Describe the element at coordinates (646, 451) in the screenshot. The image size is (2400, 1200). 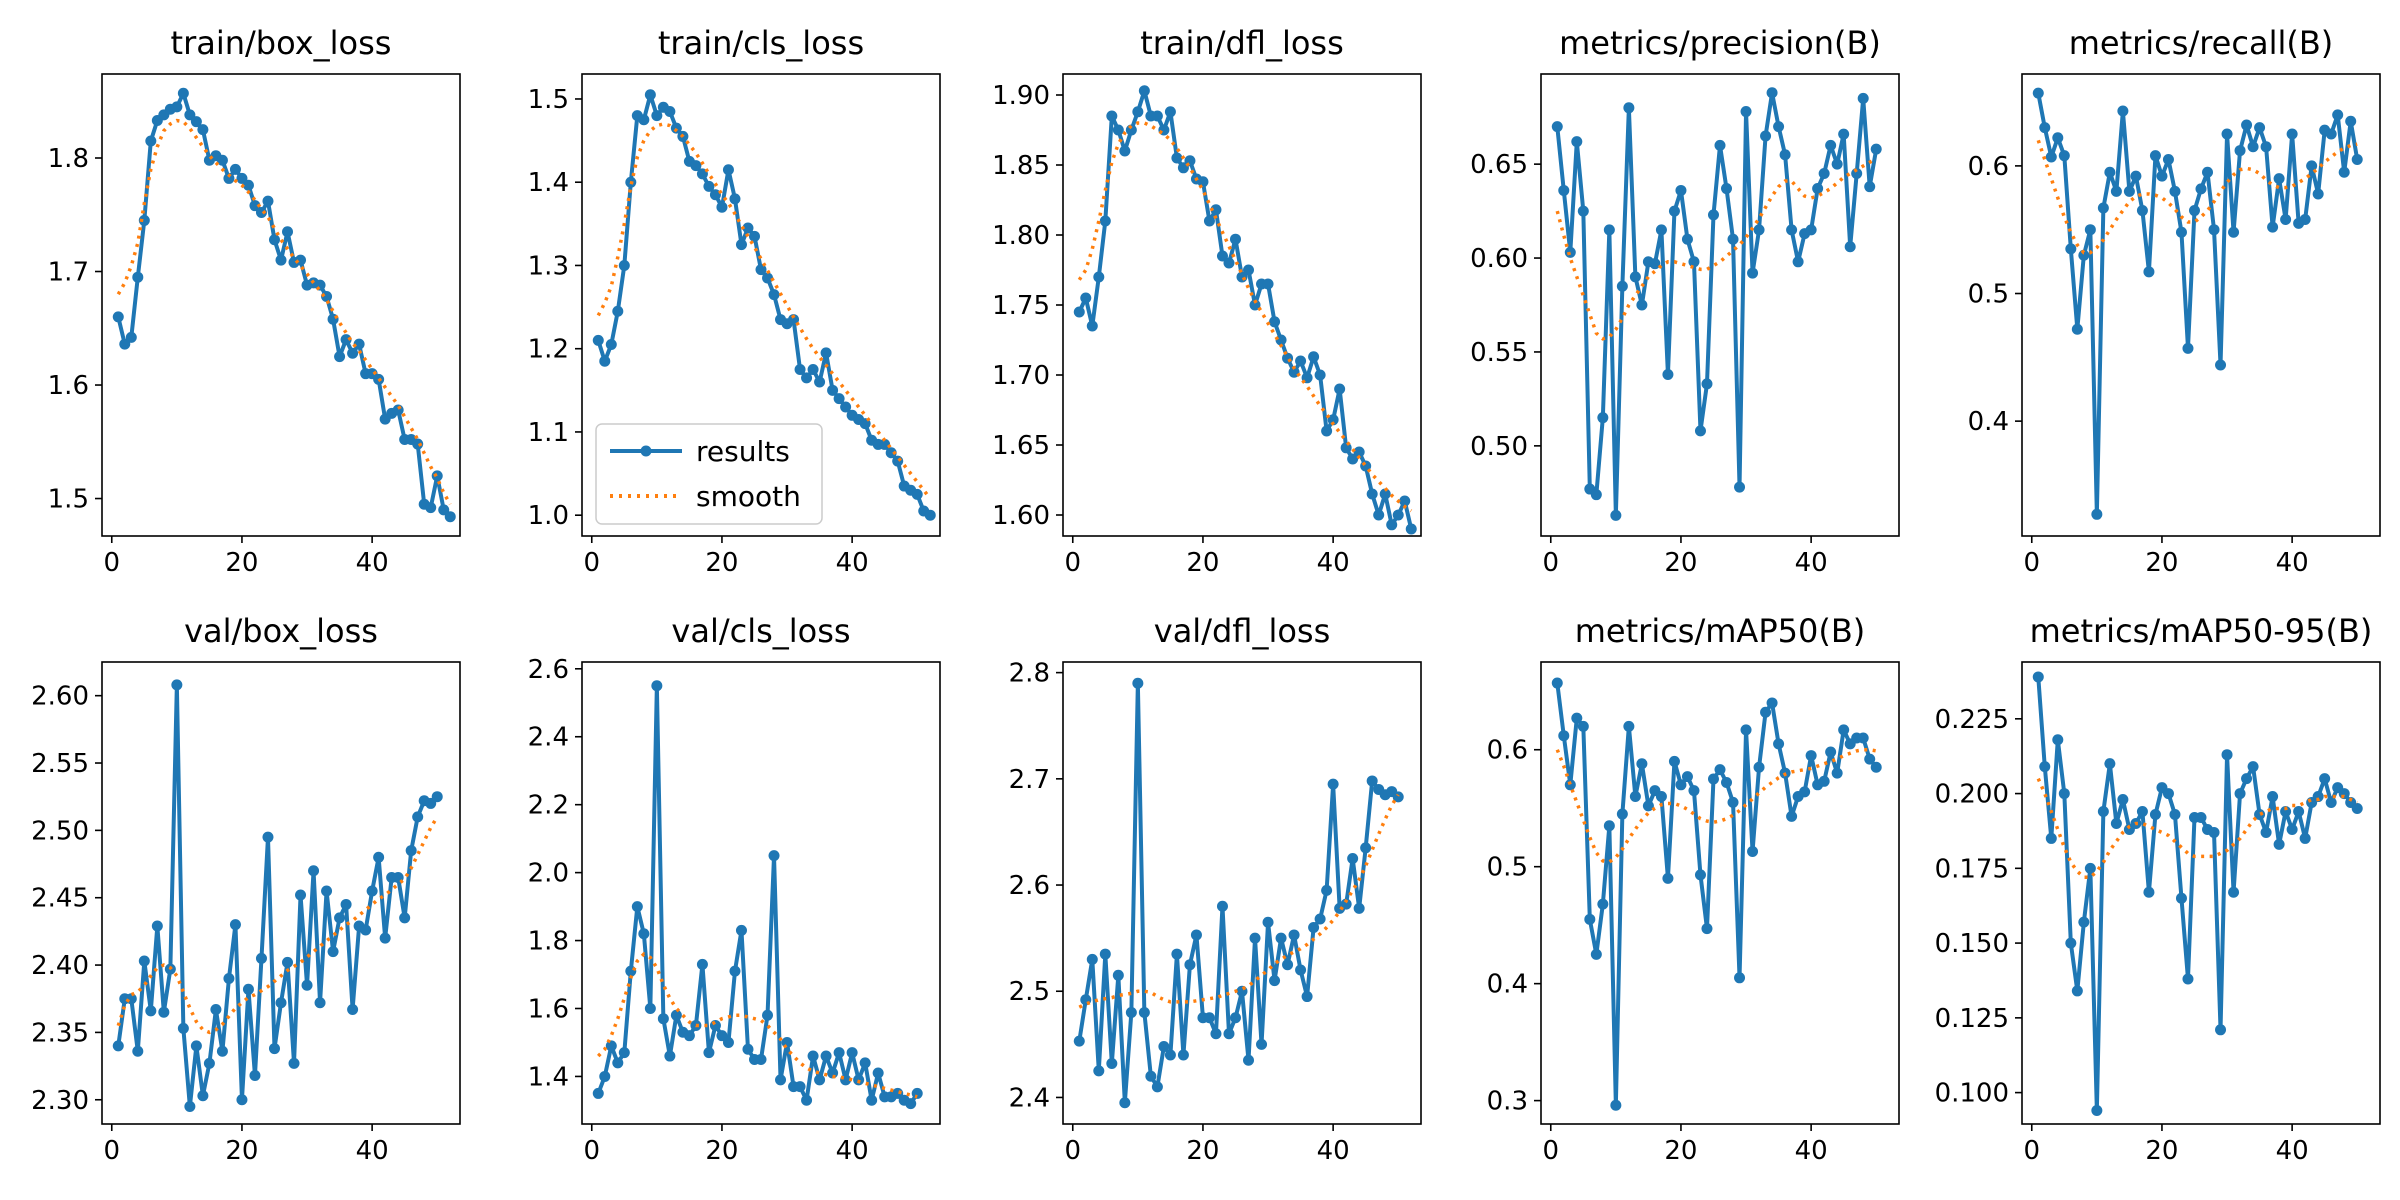
I see `legend-results-marker` at that location.